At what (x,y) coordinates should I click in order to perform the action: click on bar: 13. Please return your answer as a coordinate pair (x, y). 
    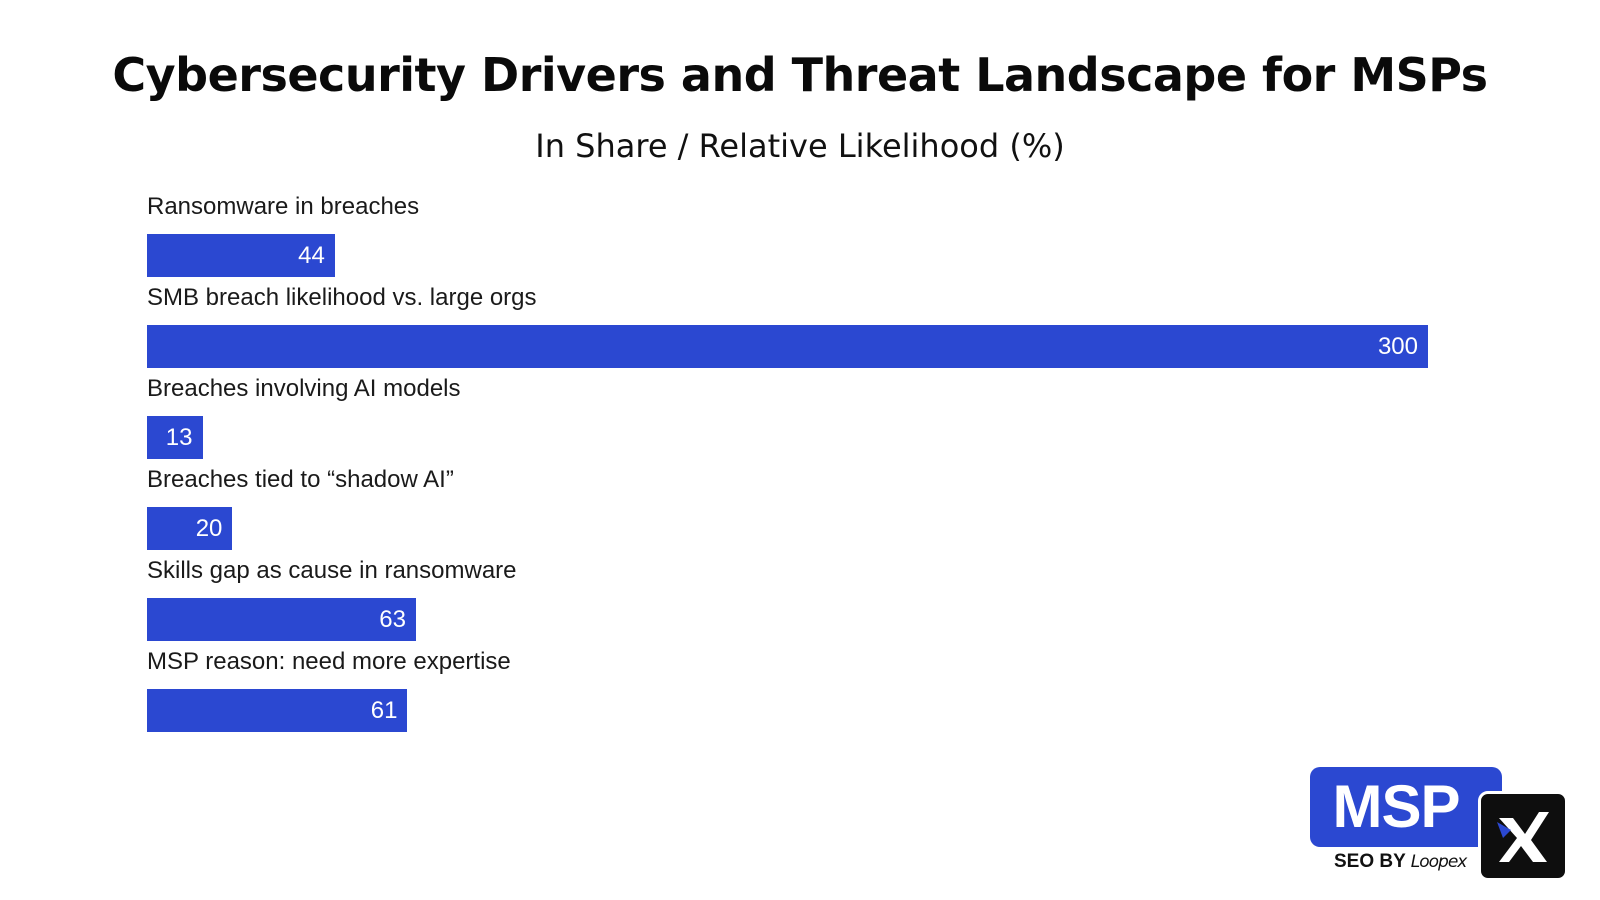
    Looking at the image, I should click on (175, 437).